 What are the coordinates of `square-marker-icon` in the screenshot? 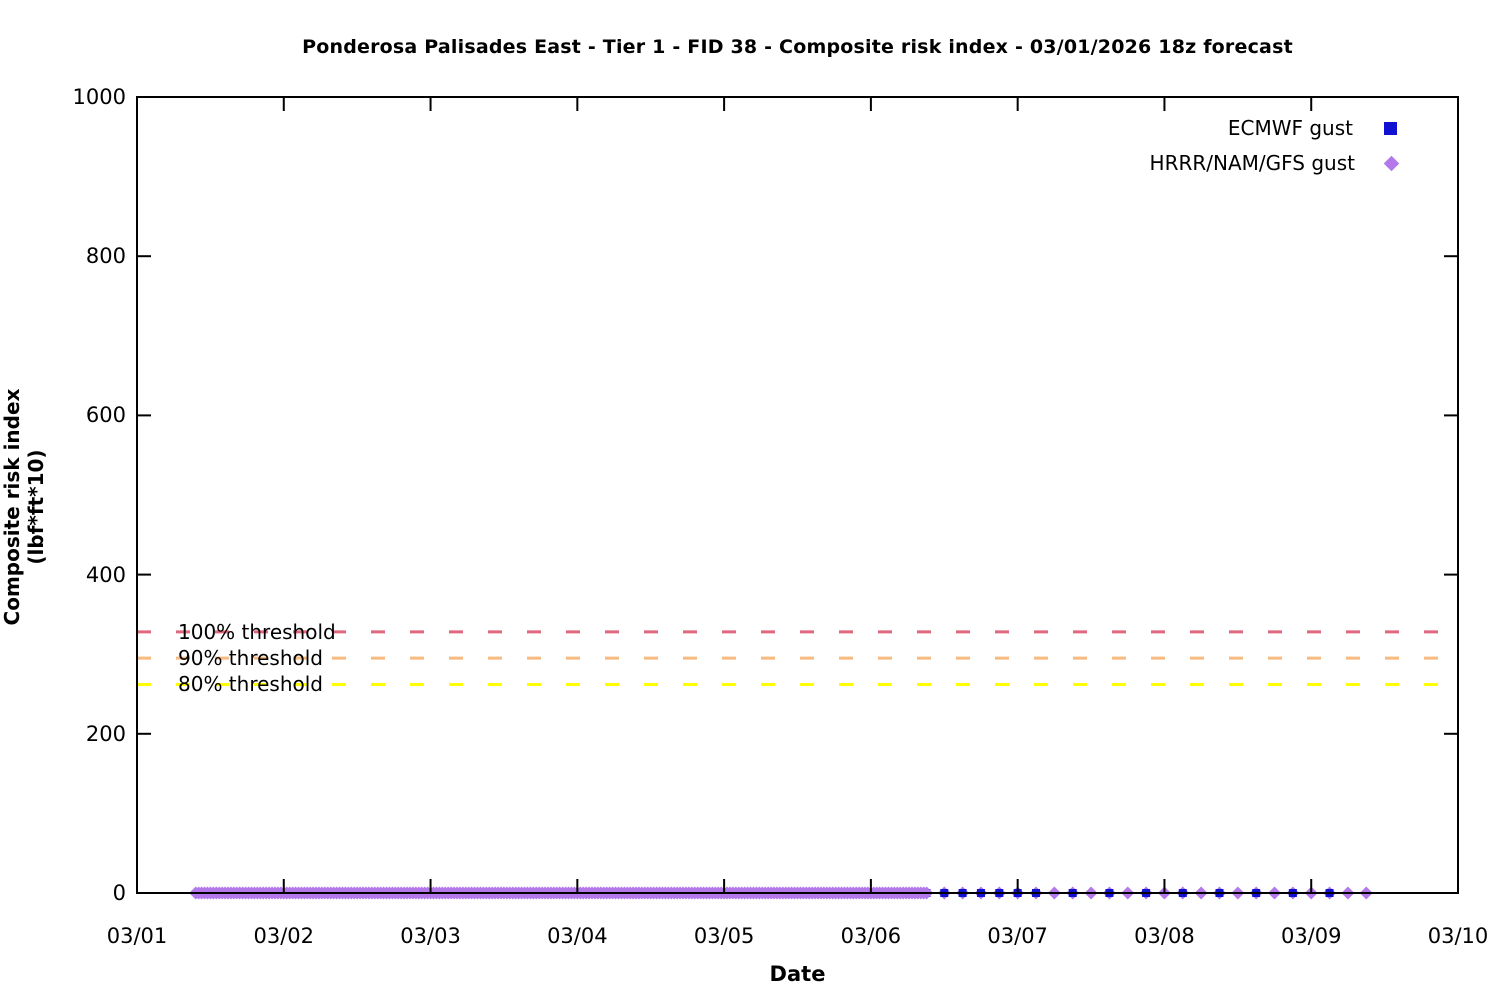 It's located at (1390, 128).